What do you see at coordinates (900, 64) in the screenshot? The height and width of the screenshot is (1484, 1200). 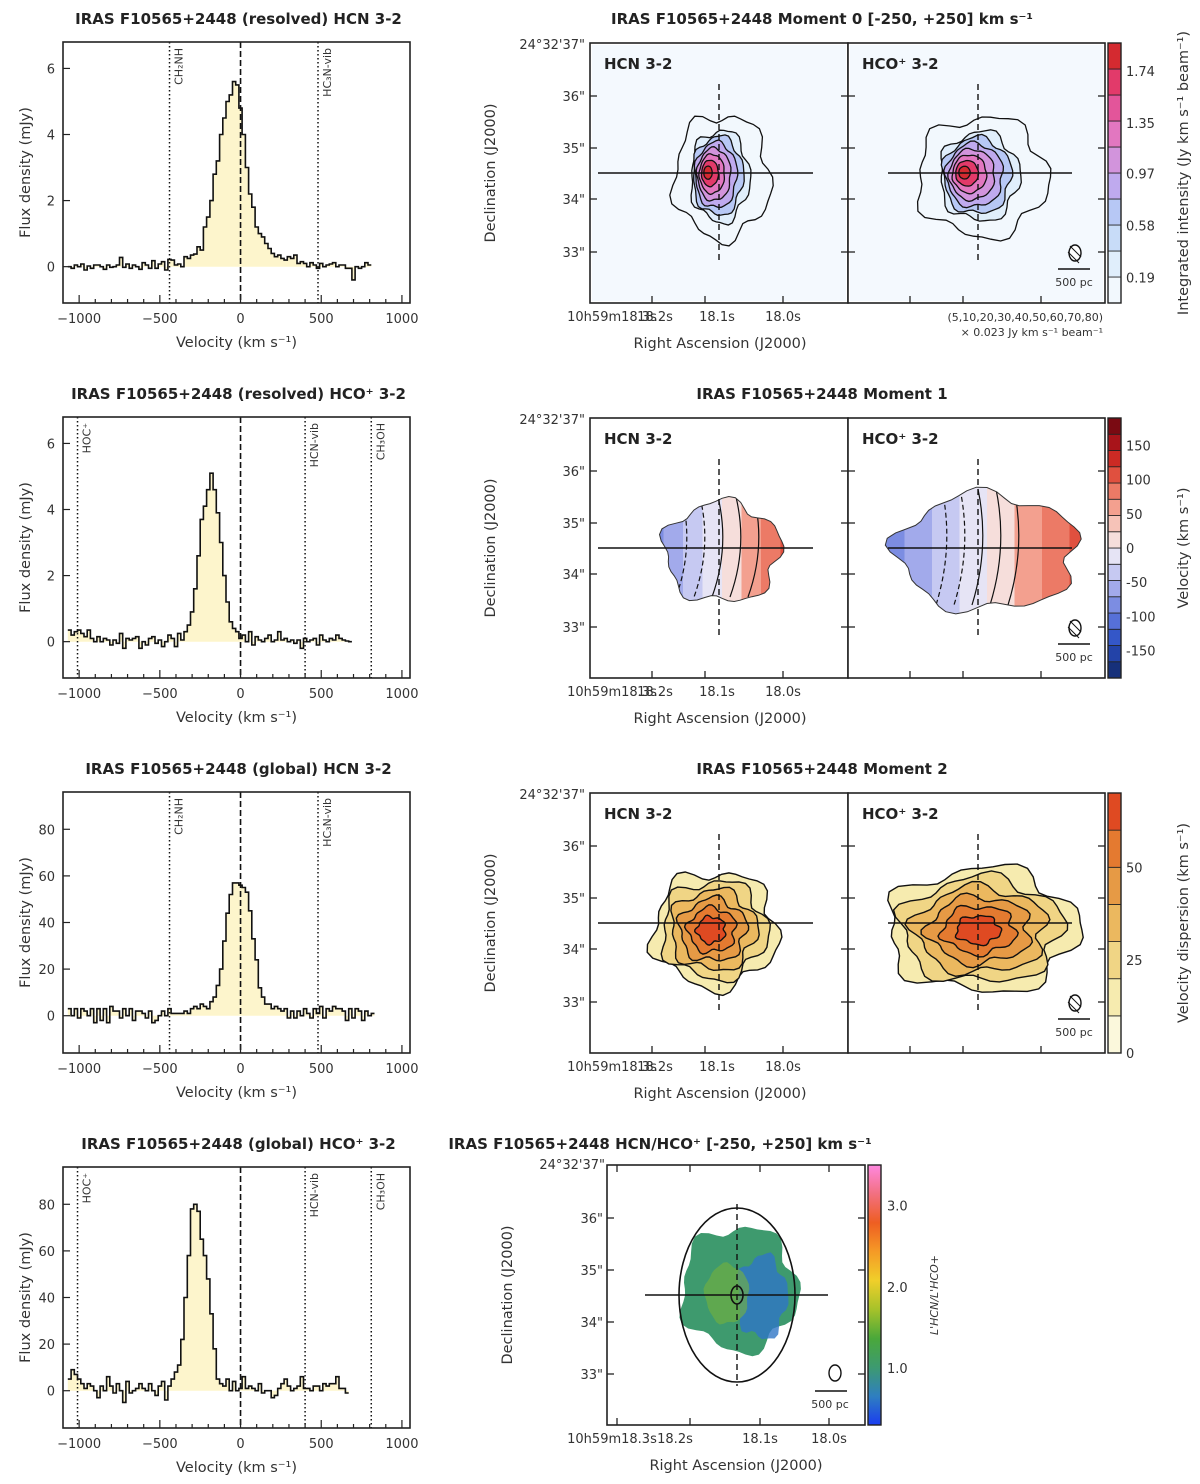 I see `panel-label: HCO⁺ 3-2` at bounding box center [900, 64].